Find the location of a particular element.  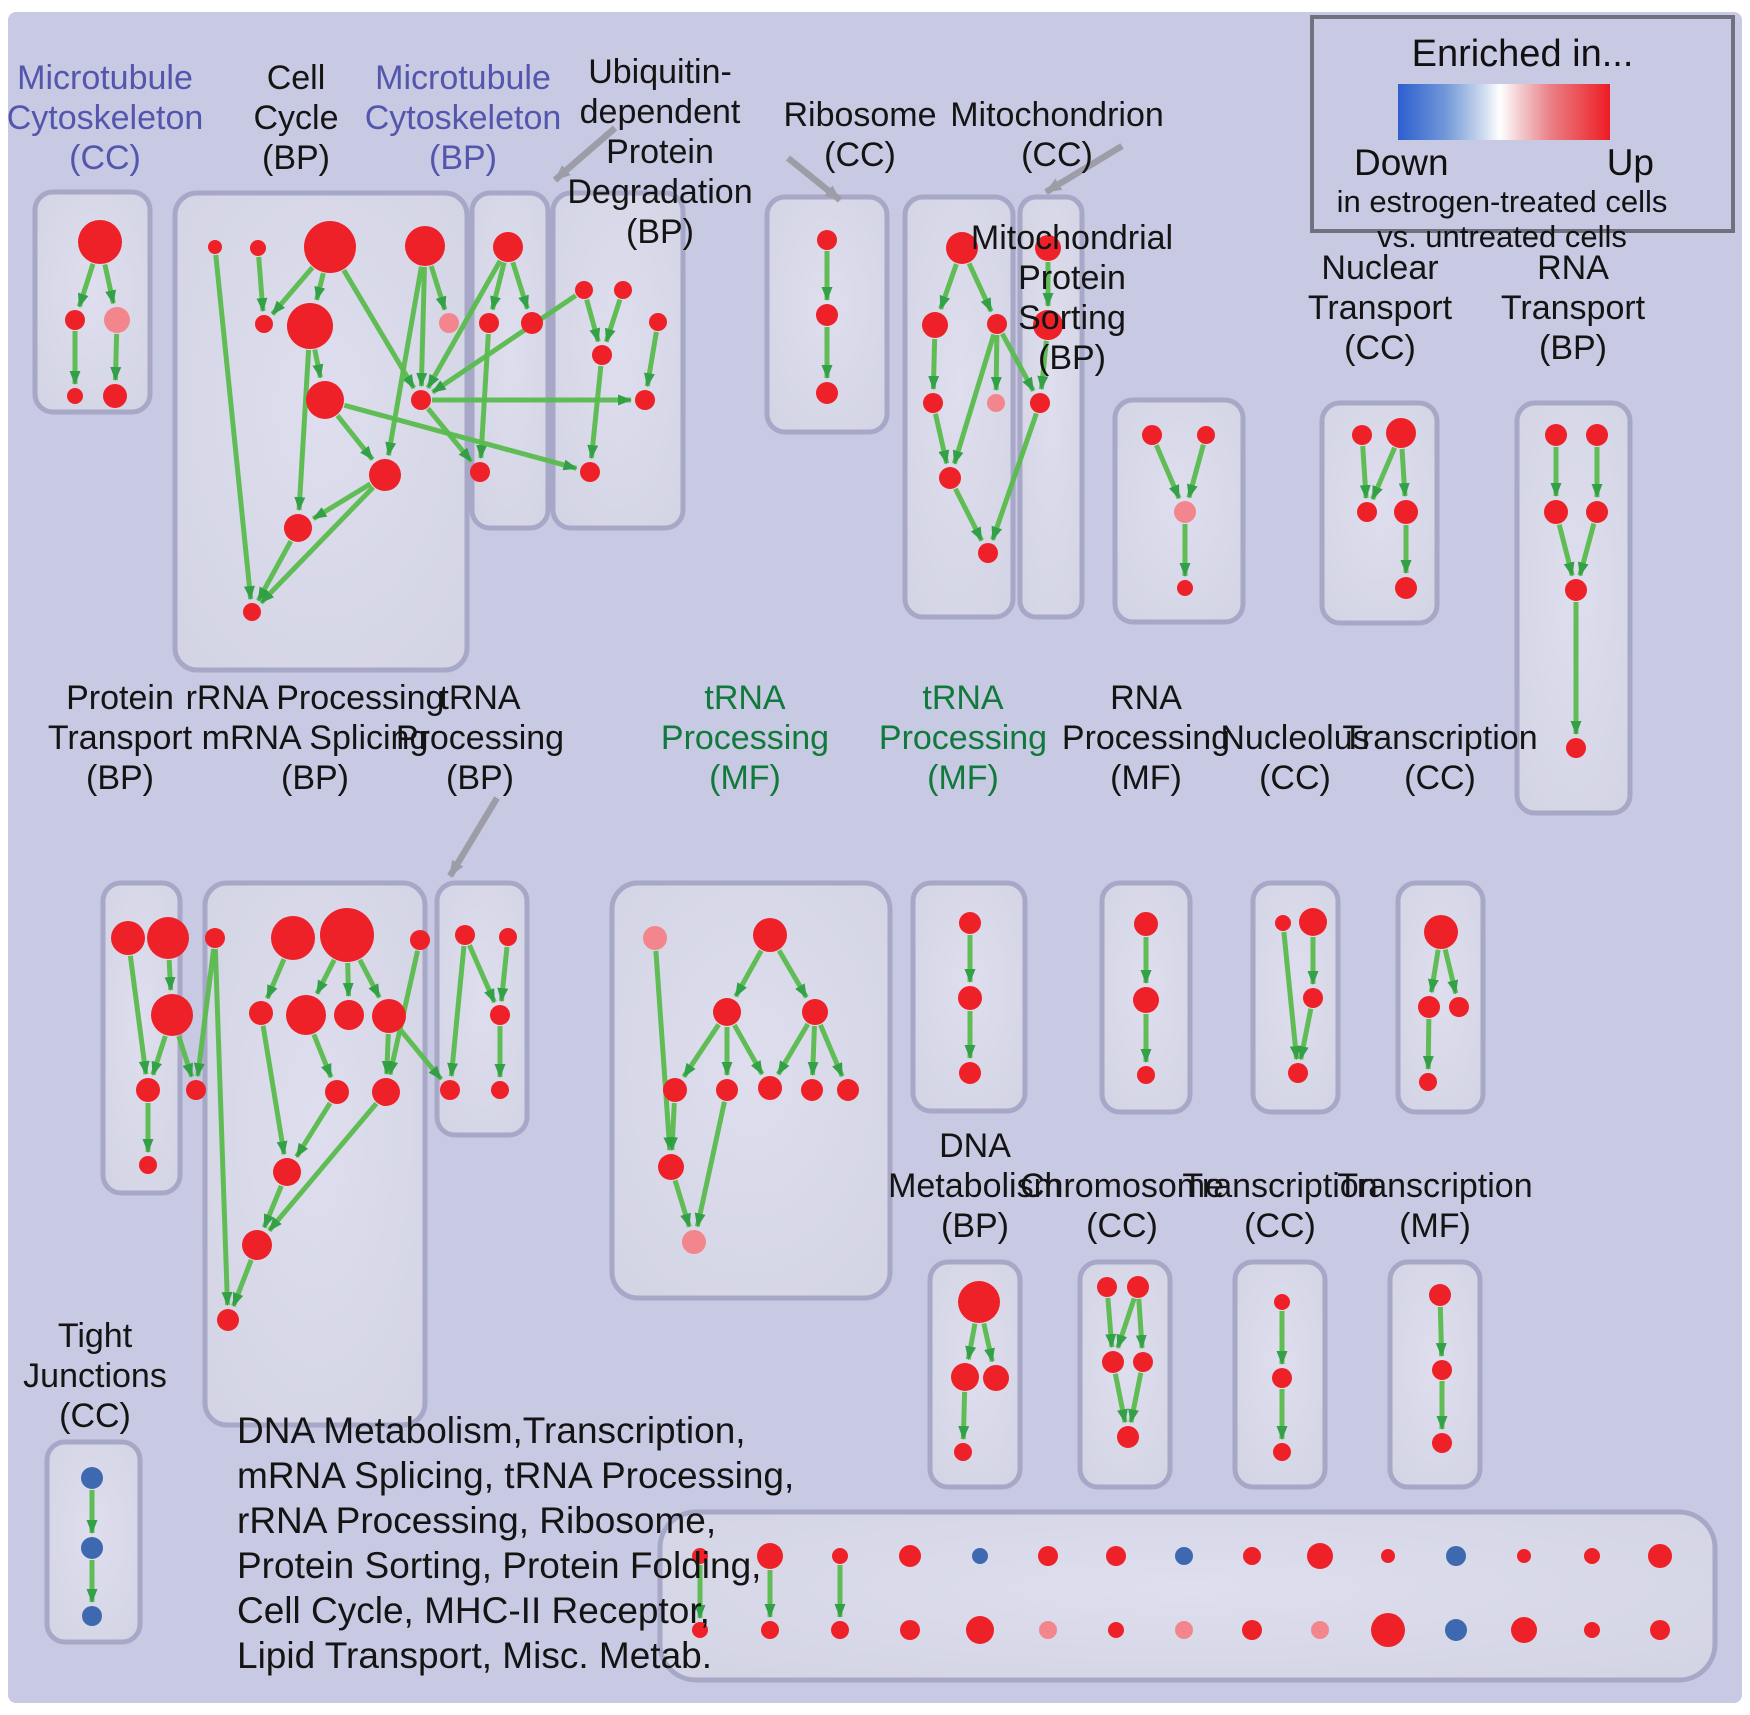

graph-node-o5 is located at coordinates (980, 1556).